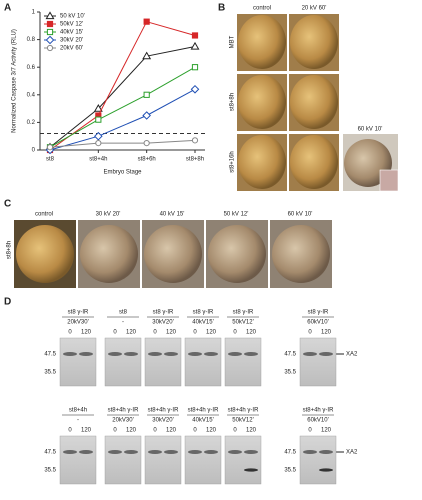 This screenshot has height=500, width=422. Describe the element at coordinates (233, 162) in the screenshot. I see `row-label: st8+16h` at that location.